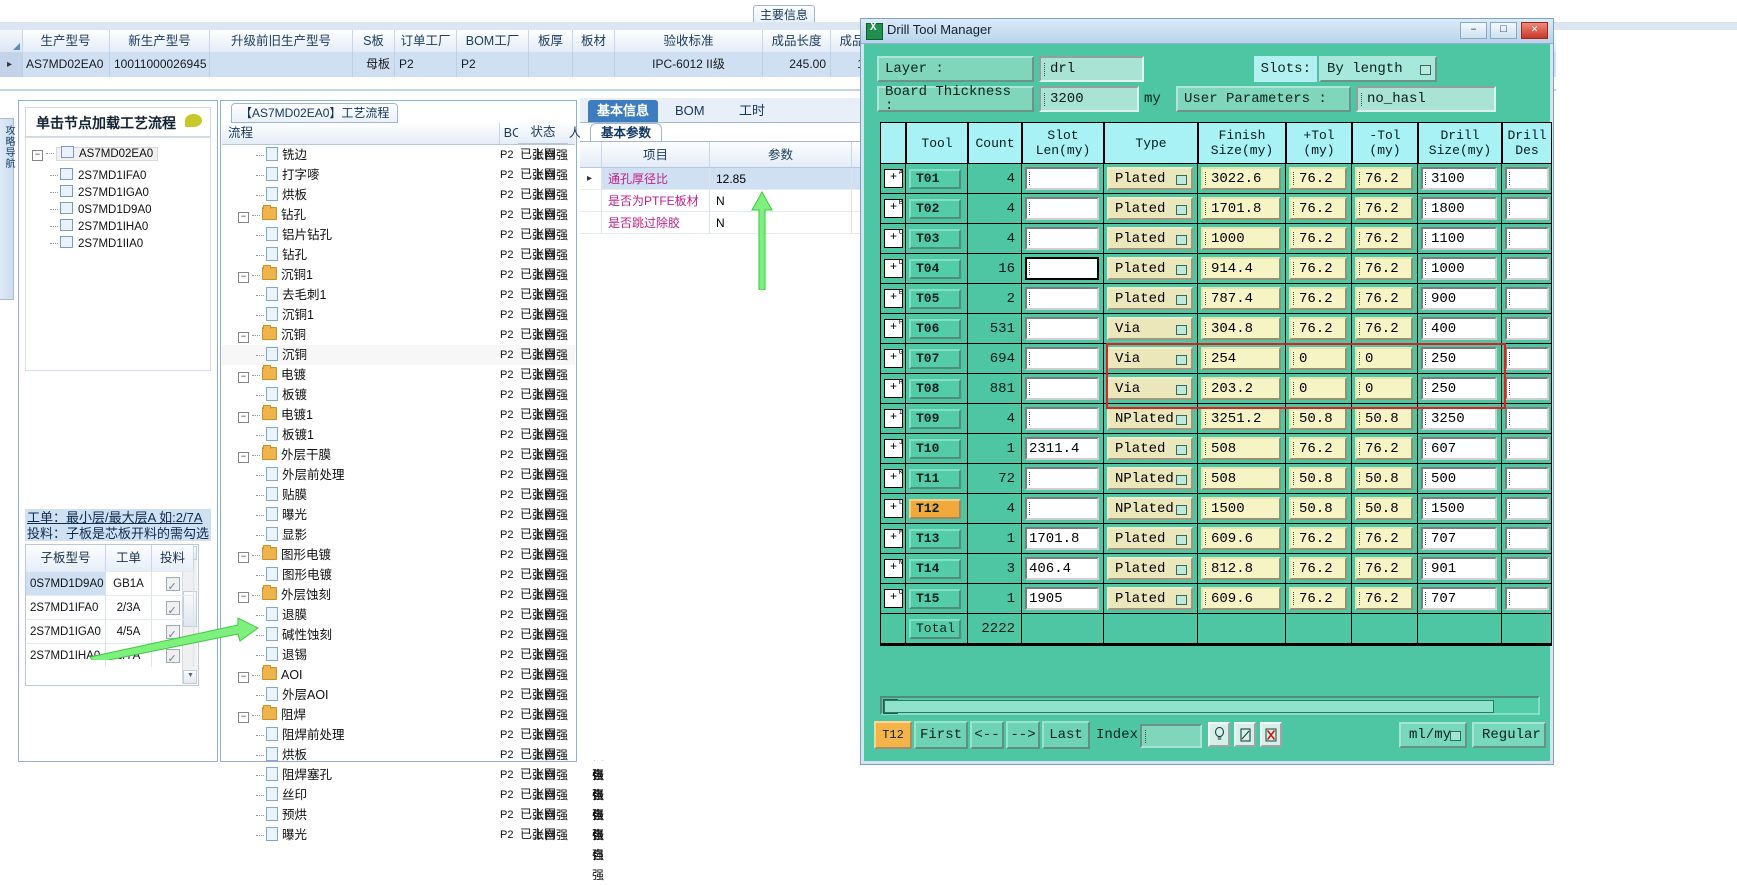  What do you see at coordinates (689, 41) in the screenshot?
I see `grid-header-8: 验收标准` at bounding box center [689, 41].